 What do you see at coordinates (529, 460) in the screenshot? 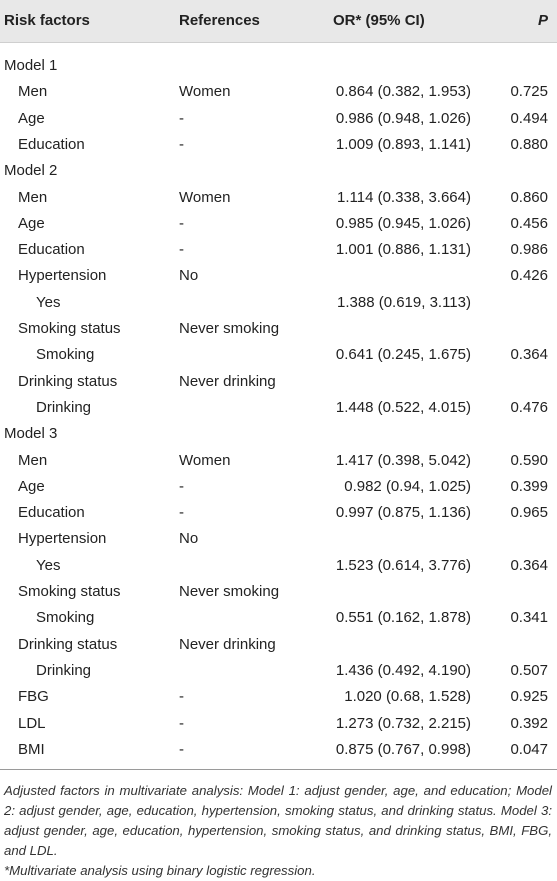
I see `p-value-cell: 0.590` at bounding box center [529, 460].